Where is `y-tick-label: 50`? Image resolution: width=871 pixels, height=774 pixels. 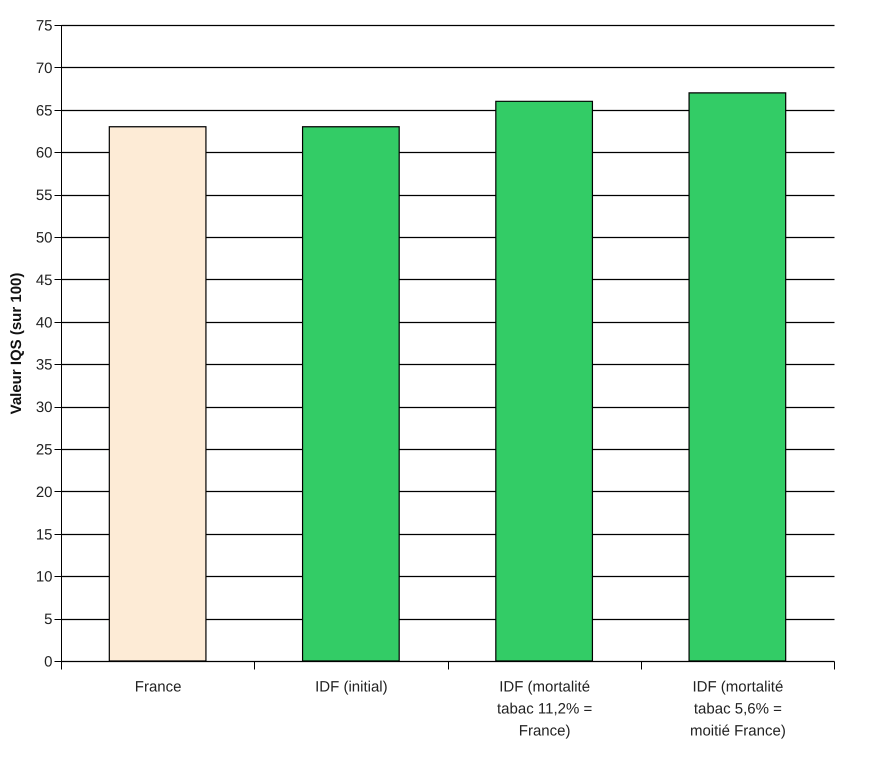 y-tick-label: 50 is located at coordinates (44, 238).